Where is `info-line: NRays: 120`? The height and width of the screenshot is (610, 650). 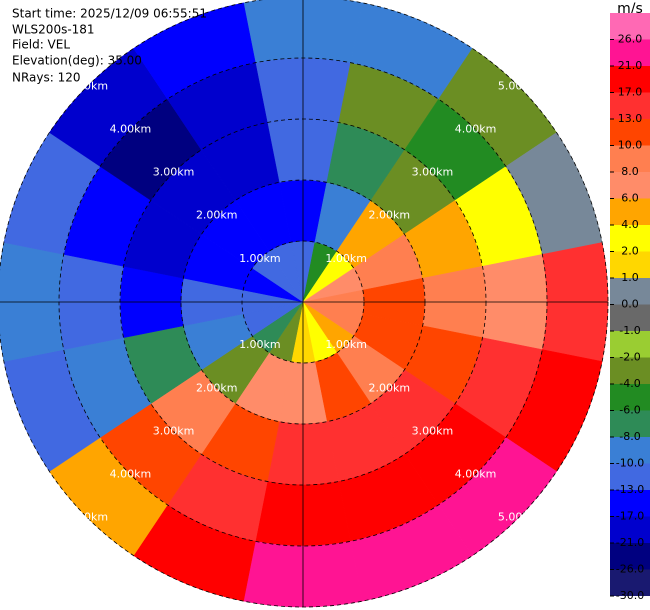 info-line: NRays: 120 is located at coordinates (46, 78).